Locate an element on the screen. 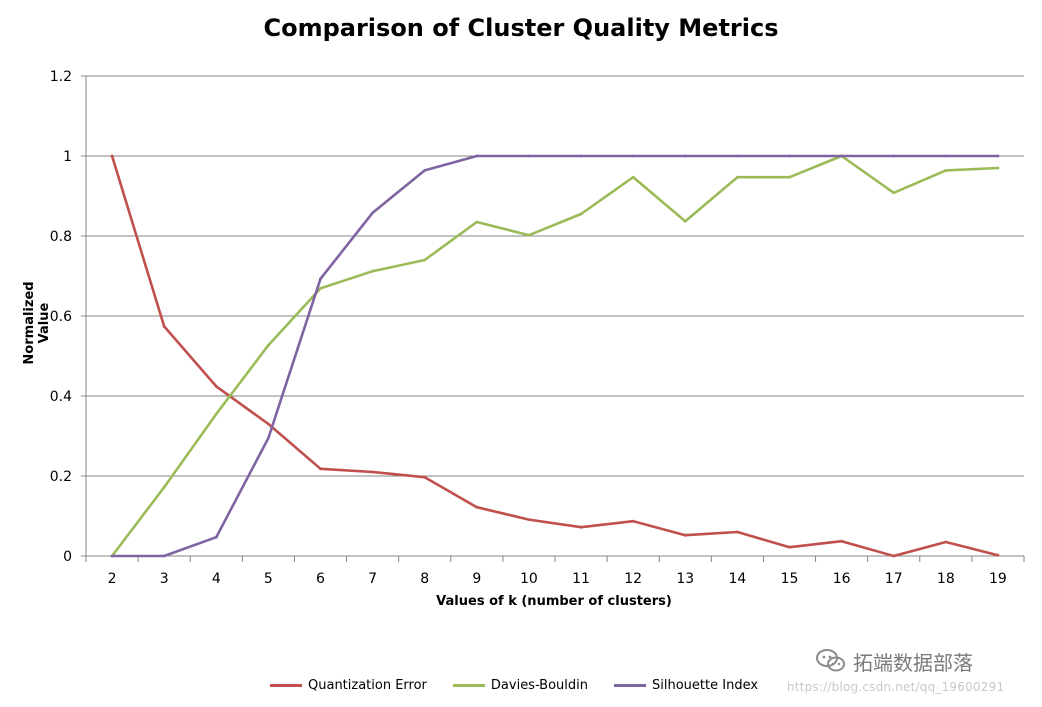 The image size is (1042, 707). x-tick-label-2: 2 is located at coordinates (112, 579).